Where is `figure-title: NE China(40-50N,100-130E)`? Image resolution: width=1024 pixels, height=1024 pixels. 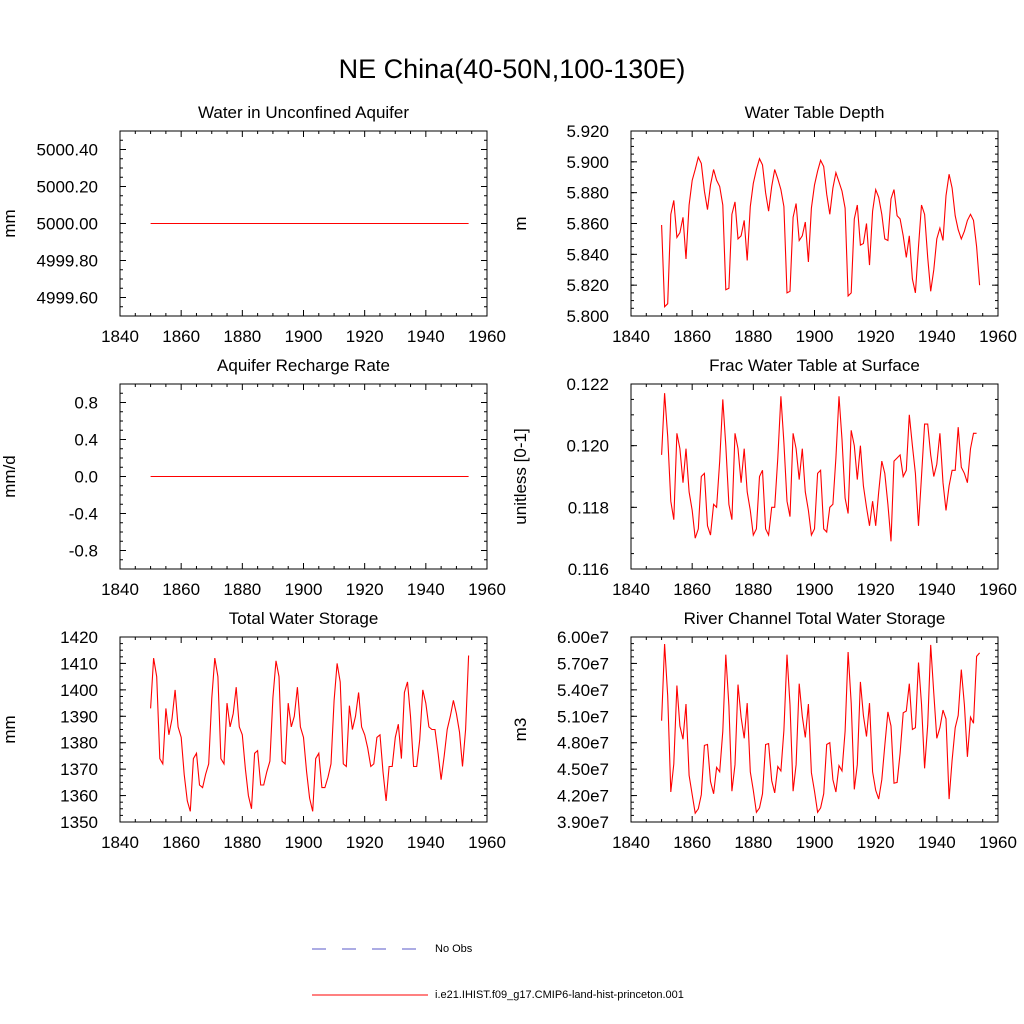
figure-title: NE China(40-50N,100-130E) is located at coordinates (512, 69).